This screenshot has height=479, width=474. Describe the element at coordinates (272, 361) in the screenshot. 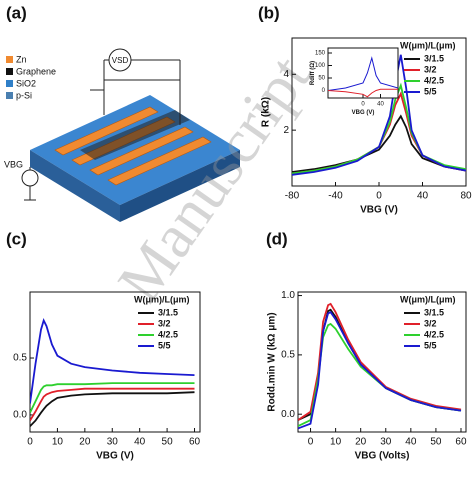

I see `y-axis-label: Rodd.min W (kΩ μm)` at that location.